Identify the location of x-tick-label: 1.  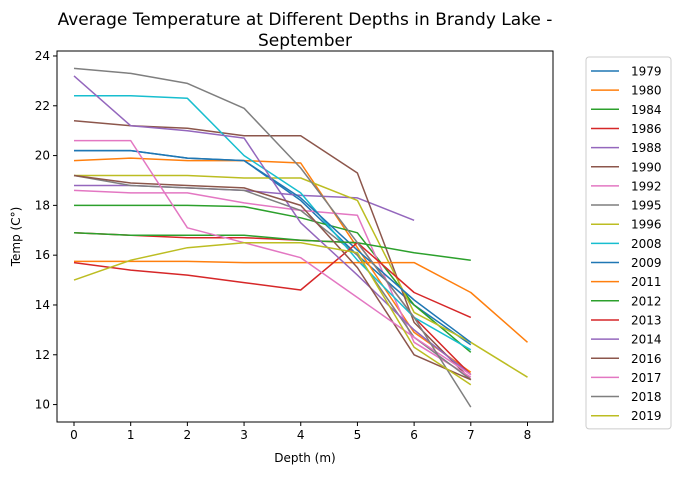
(131, 435).